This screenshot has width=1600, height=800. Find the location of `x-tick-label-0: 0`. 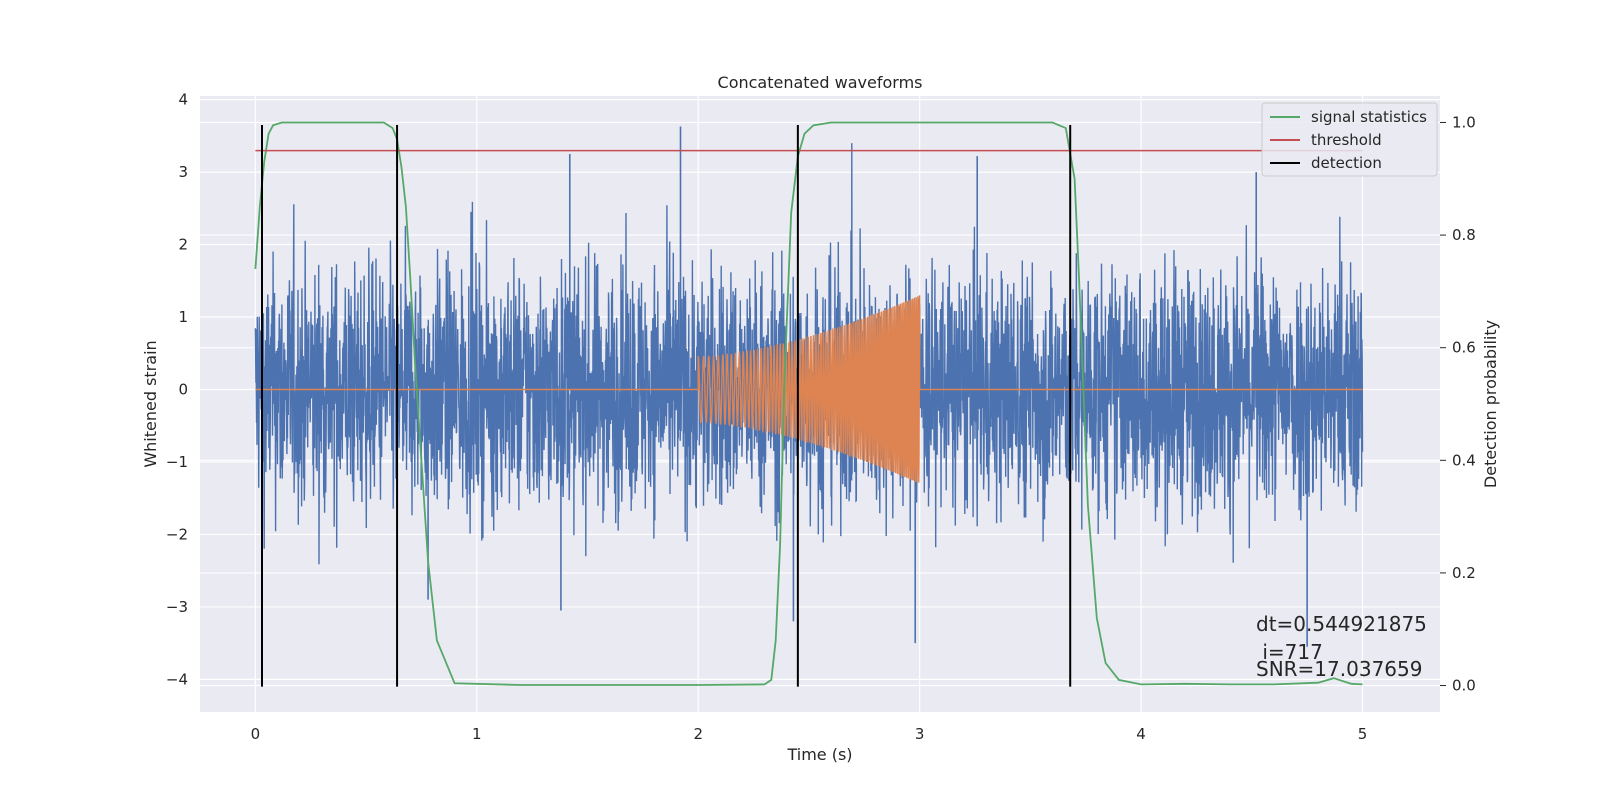

x-tick-label-0: 0 is located at coordinates (256, 734).